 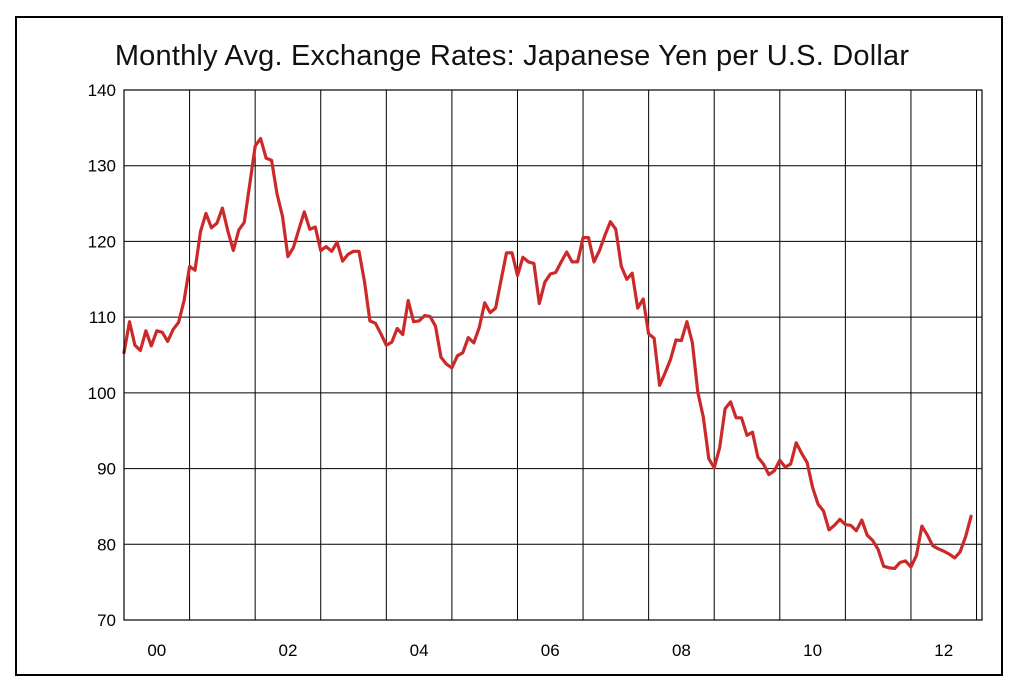 What do you see at coordinates (102, 355) in the screenshot?
I see `y-axis-tick-labels: 140 130 120 110 100 90 80 70` at bounding box center [102, 355].